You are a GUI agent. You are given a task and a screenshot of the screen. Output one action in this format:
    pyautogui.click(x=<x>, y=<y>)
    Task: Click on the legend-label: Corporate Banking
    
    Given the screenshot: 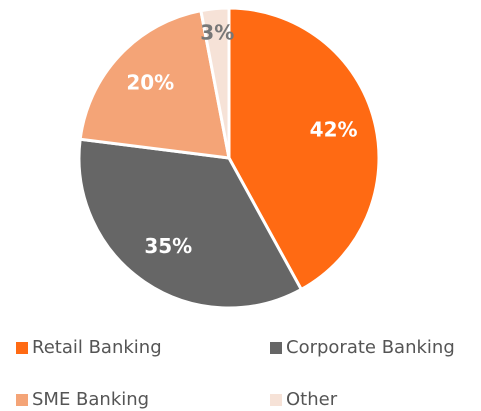 What is the action you would take?
    pyautogui.click(x=370, y=347)
    